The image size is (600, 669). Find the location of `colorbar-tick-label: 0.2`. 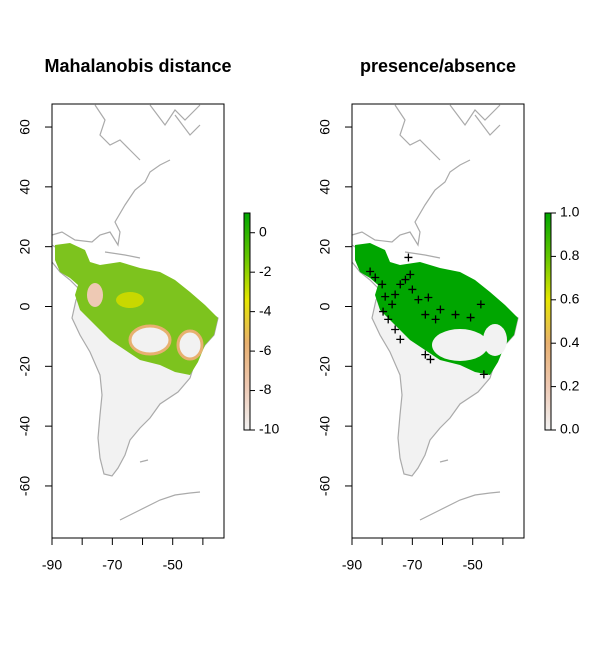

colorbar-tick-label: 0.2 is located at coordinates (570, 385).